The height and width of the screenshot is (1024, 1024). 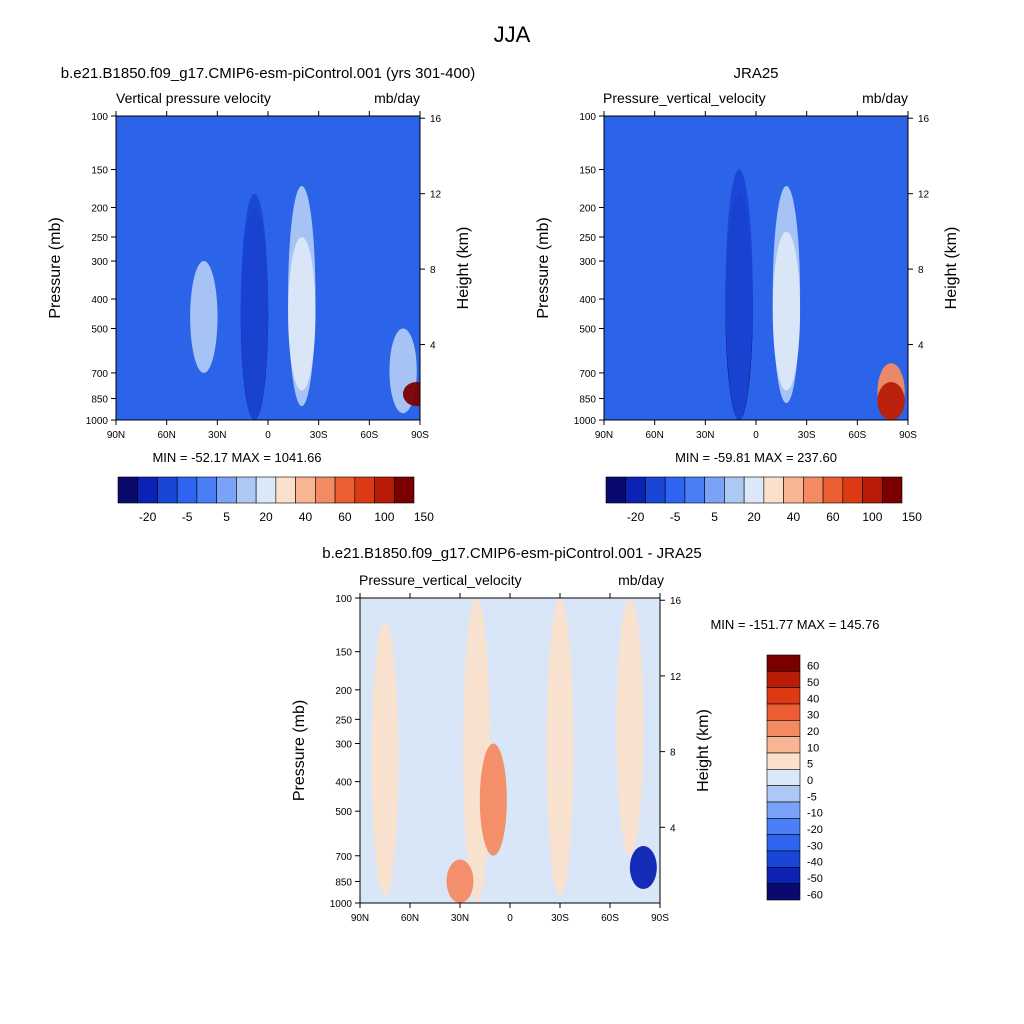 I want to click on colorbar-label: 20, so click(x=754, y=517).